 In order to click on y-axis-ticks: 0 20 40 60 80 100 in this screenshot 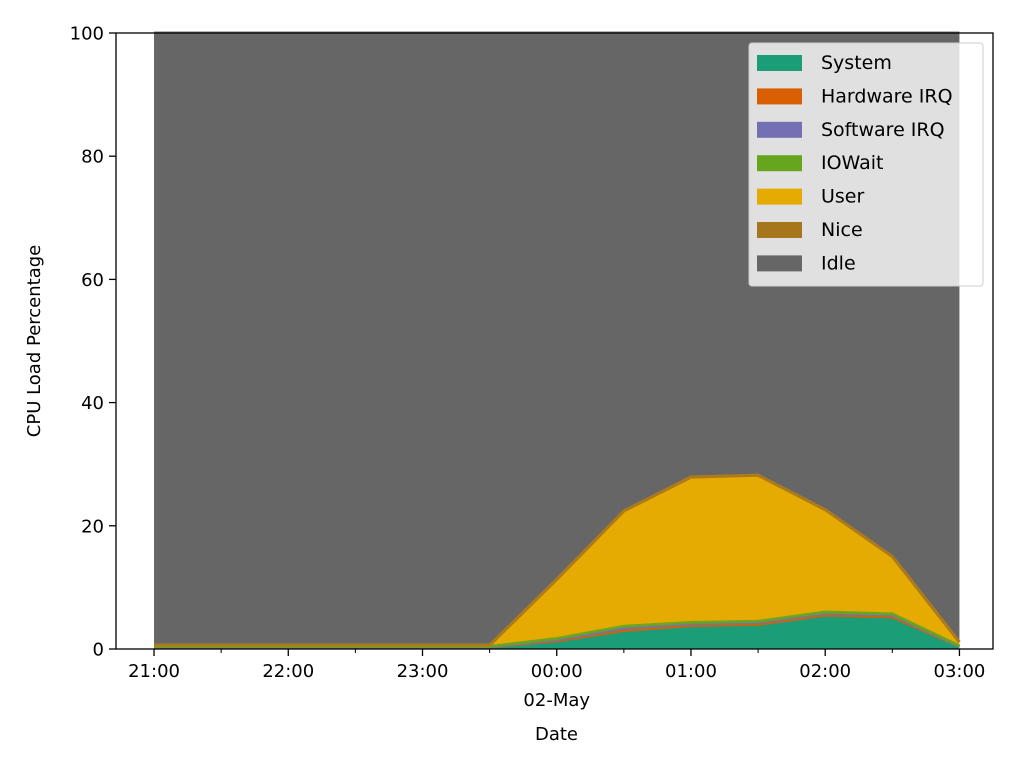, I will do `click(93, 342)`.